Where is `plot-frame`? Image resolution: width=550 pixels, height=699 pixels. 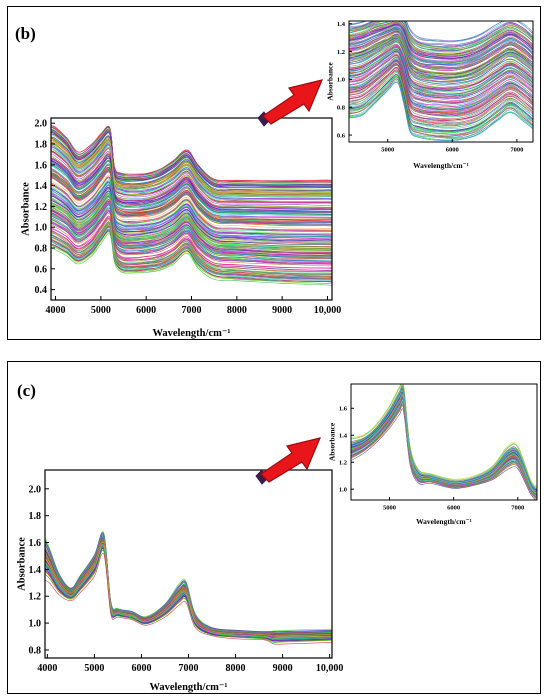
plot-frame is located at coordinates (441, 81).